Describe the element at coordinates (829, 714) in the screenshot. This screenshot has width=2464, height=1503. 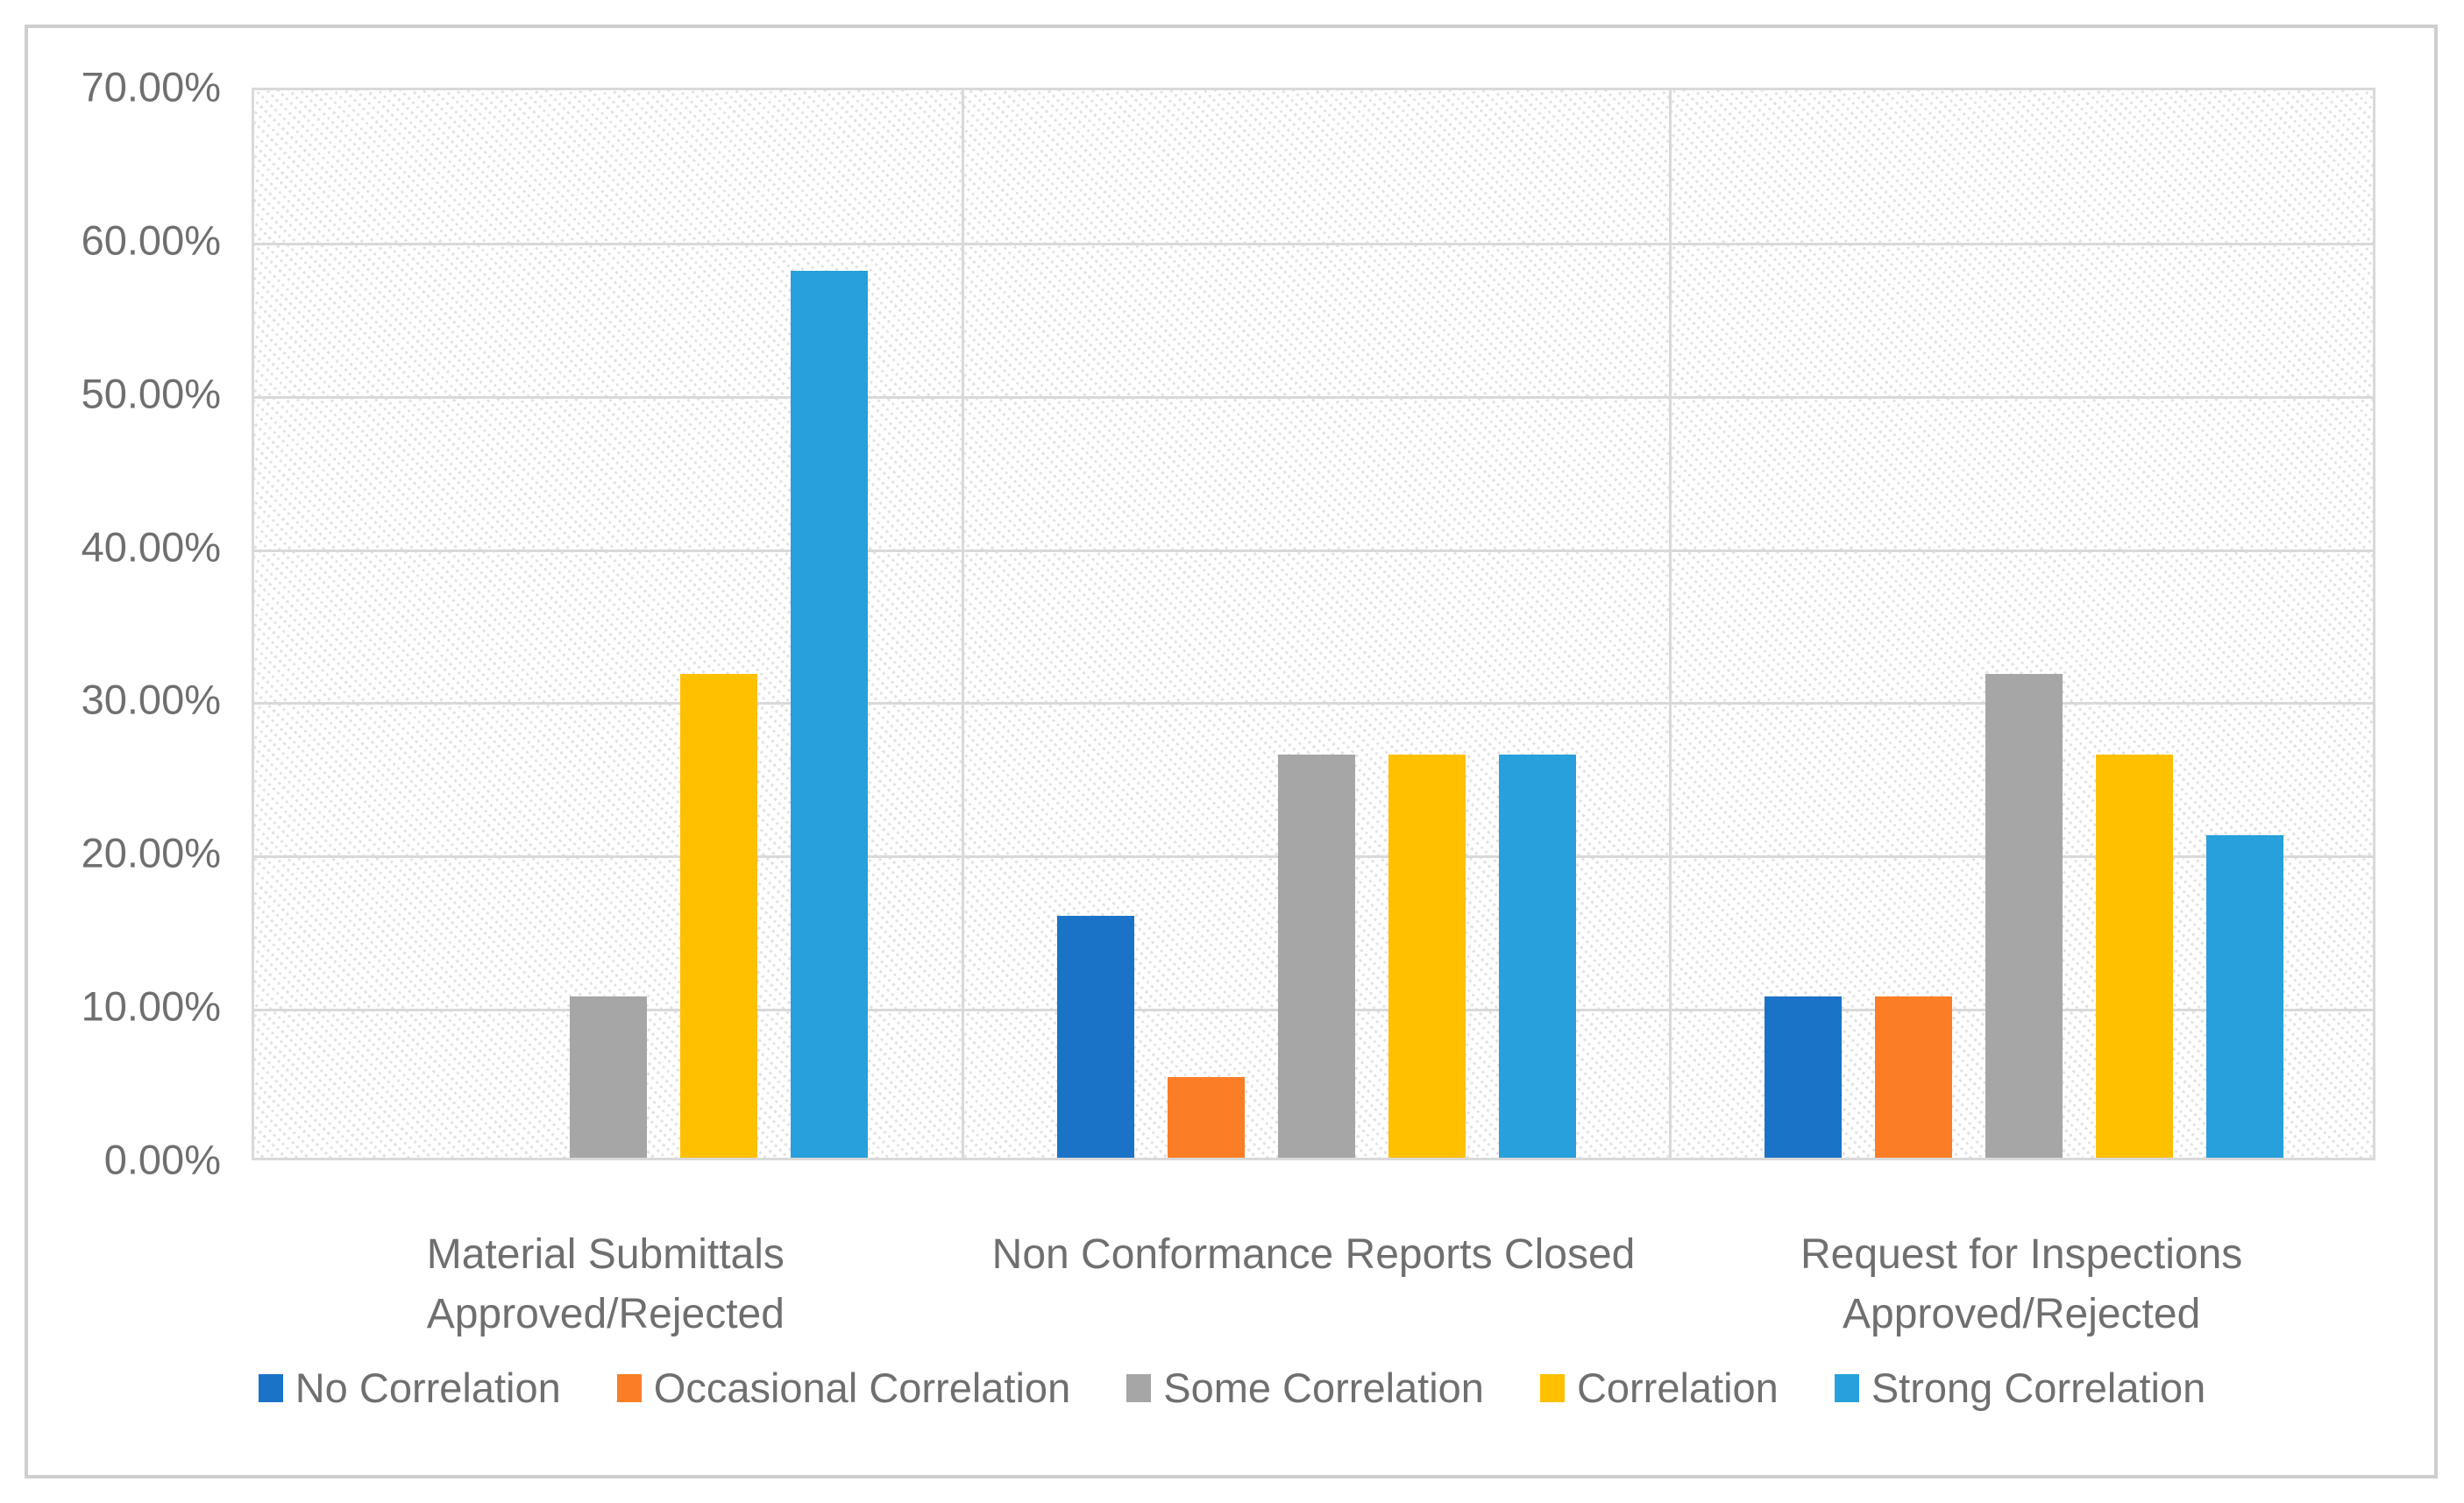
I see `bar-strong-correlation-material-submittals-approved-rejected` at that location.